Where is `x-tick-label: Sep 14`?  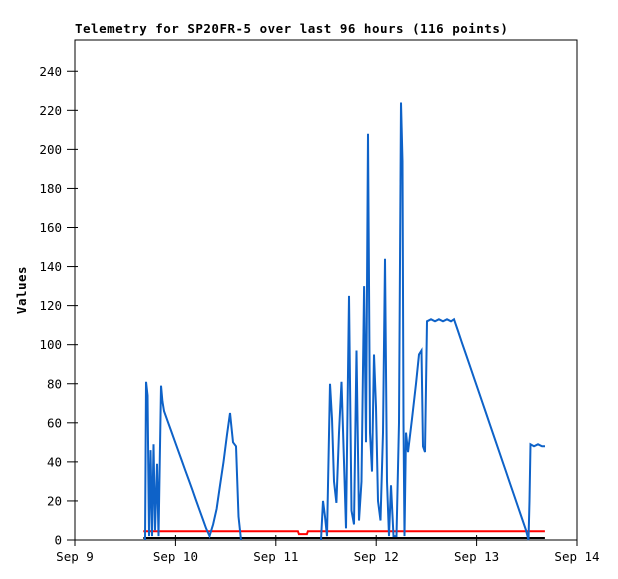 x-tick-label: Sep 14 is located at coordinates (576, 556).